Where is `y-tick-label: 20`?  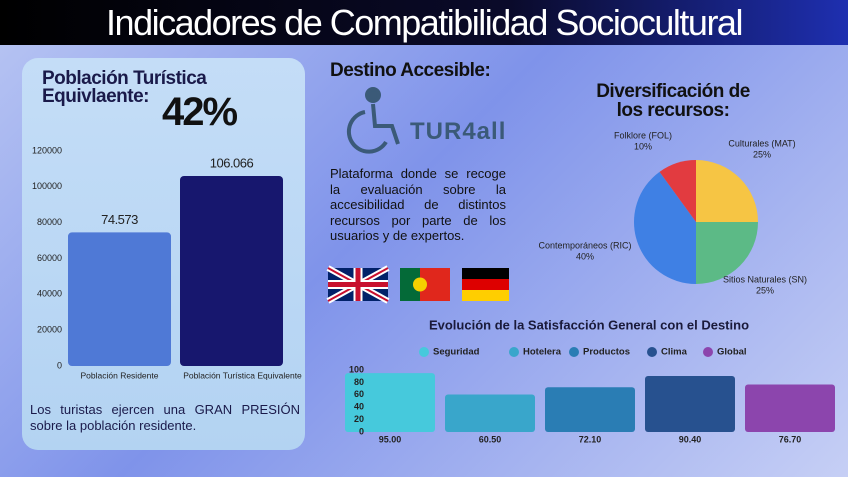 y-tick-label: 20 is located at coordinates (359, 419).